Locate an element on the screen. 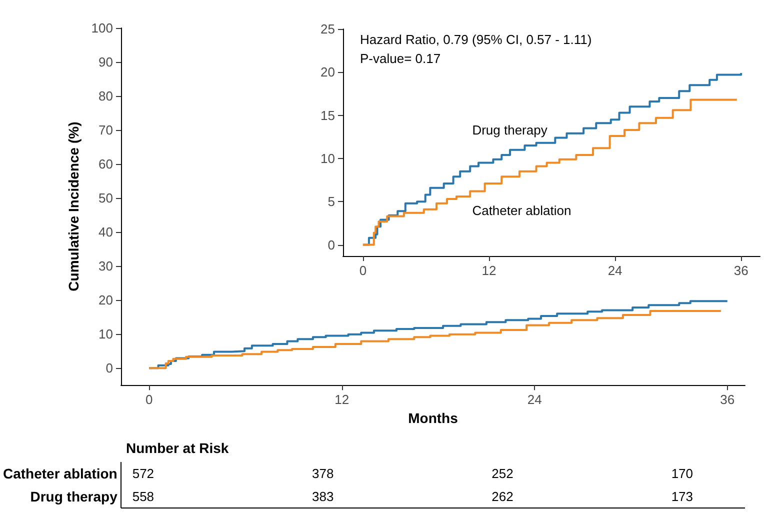 This screenshot has width=772, height=529. y-tick-label: 15 is located at coordinates (327, 115).